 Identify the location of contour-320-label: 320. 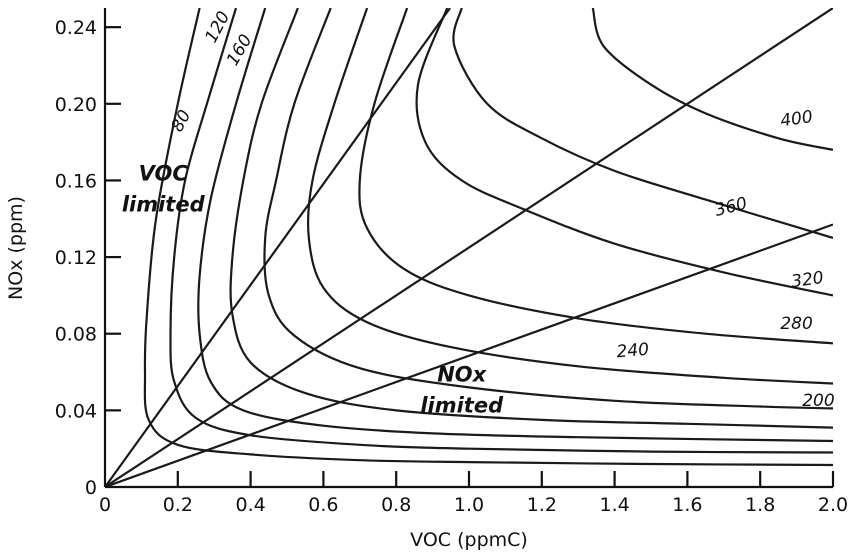
(807, 280).